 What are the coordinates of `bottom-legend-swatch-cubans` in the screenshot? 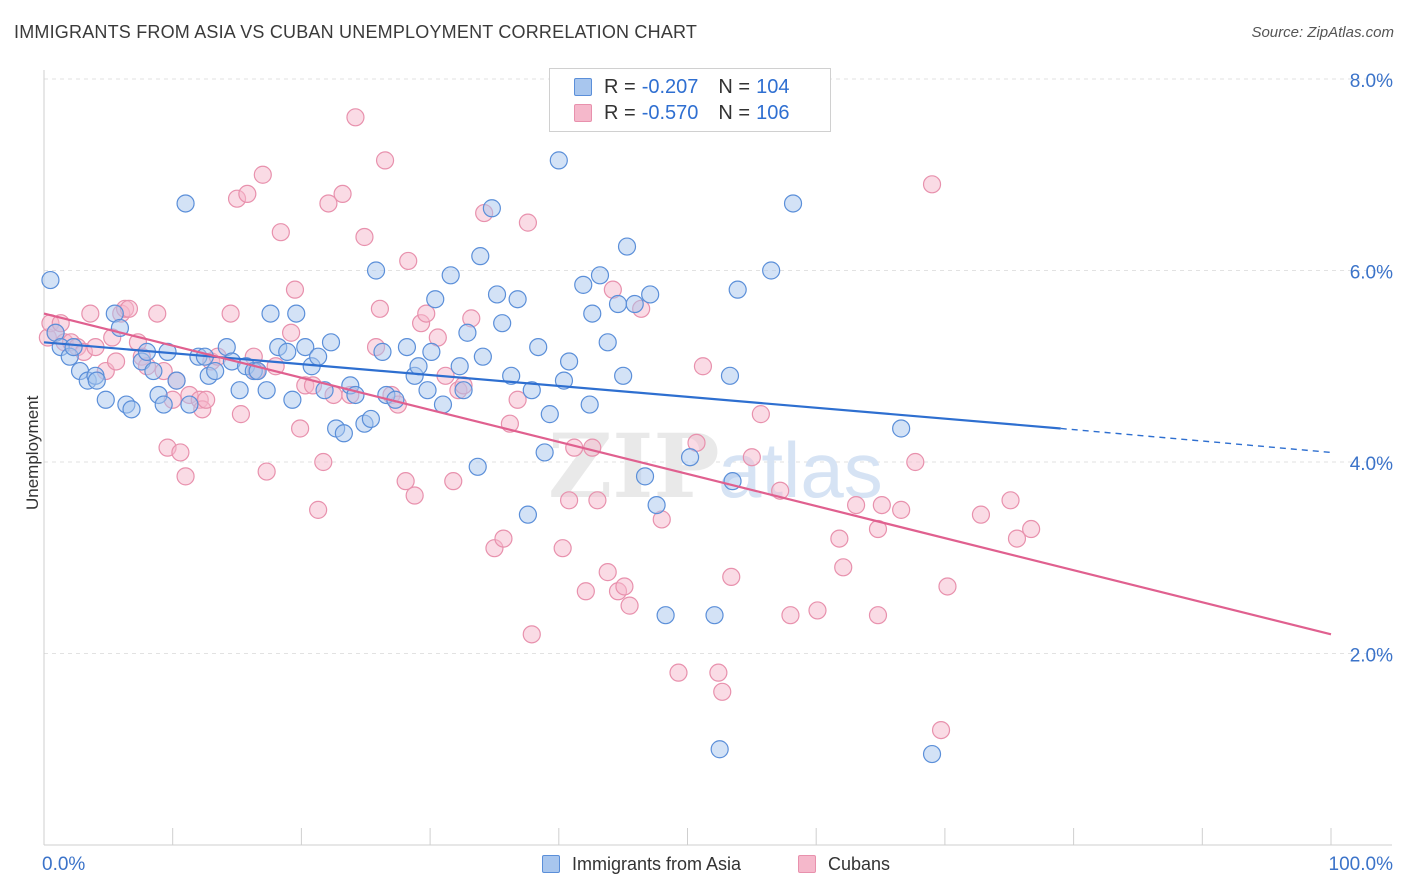 It's located at (807, 864).